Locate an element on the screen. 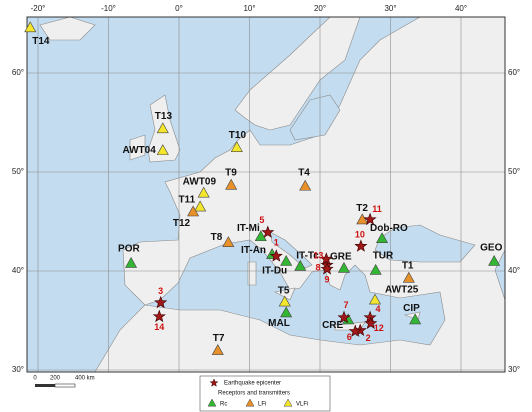 Image resolution: width=532 pixels, height=412 pixels. station-label: AWT04 is located at coordinates (139, 150).